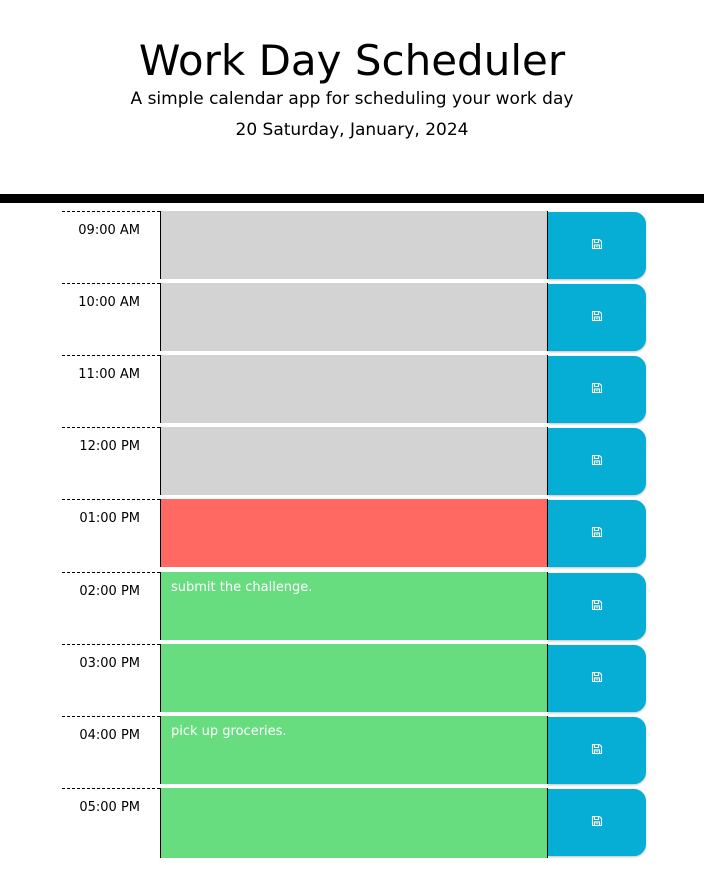  What do you see at coordinates (111, 317) in the screenshot?
I see `hour-label: 10:00 AM` at bounding box center [111, 317].